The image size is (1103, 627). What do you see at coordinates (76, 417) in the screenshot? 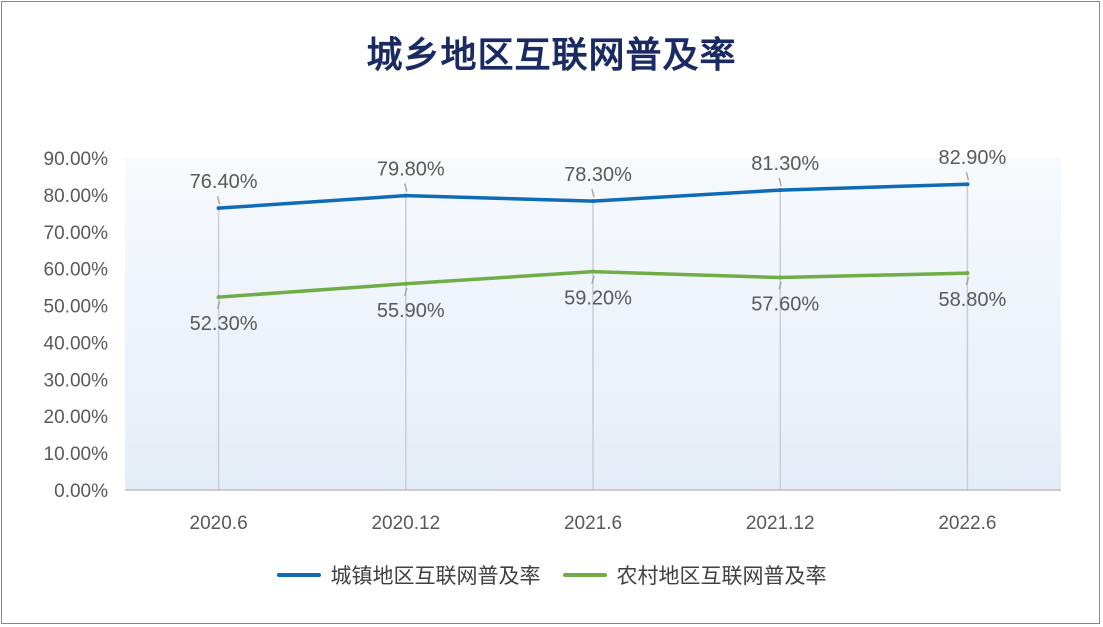
I see `y-tick-label: 20.00%` at bounding box center [76, 417].